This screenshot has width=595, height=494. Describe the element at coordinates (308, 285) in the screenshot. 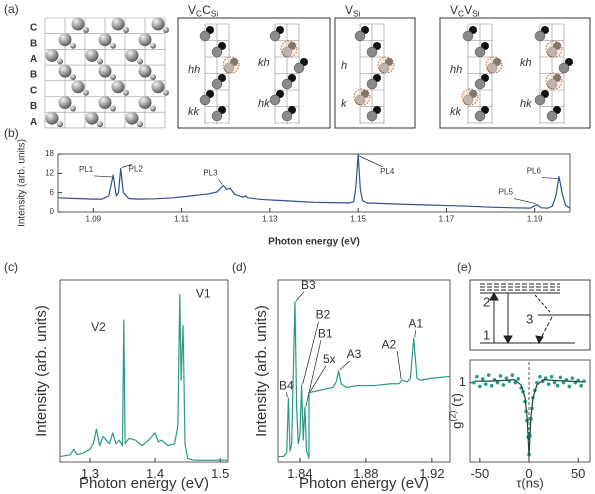

I see `annotation: B3` at that location.